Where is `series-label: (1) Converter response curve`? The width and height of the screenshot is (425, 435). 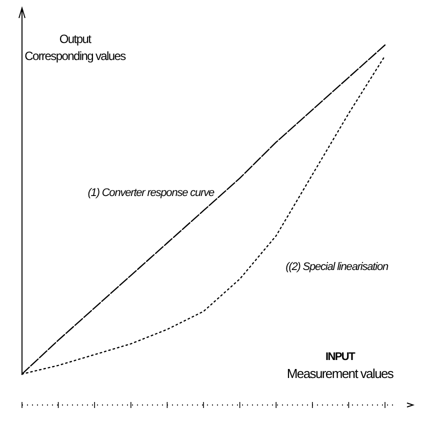 series-label: (1) Converter response curve is located at coordinates (151, 193).